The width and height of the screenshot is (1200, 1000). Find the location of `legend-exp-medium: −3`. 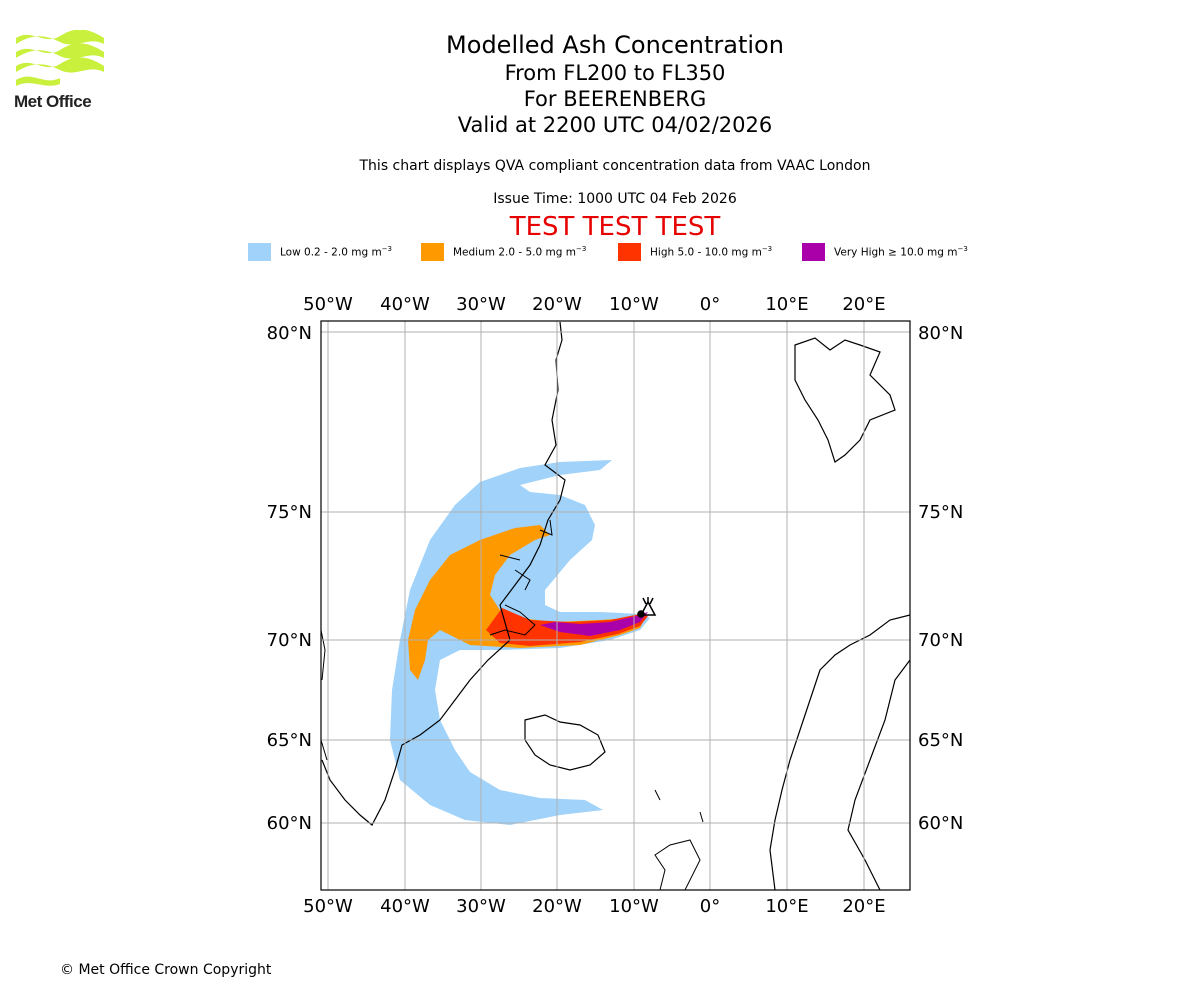

legend-exp-medium: −3 is located at coordinates (581, 249).